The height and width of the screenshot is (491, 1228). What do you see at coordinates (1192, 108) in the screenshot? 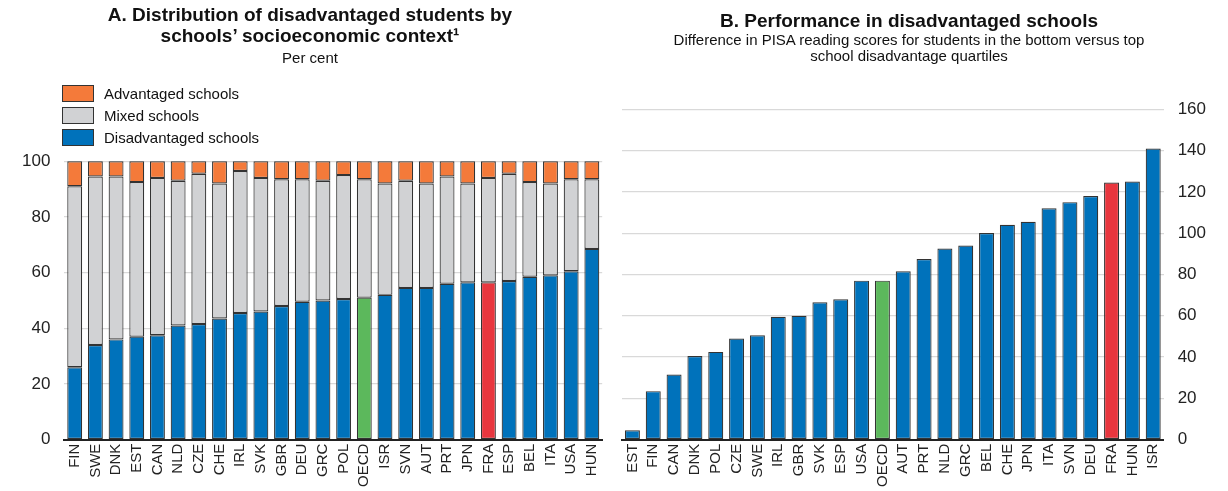
I see `y-tick-label: 160` at bounding box center [1192, 108].